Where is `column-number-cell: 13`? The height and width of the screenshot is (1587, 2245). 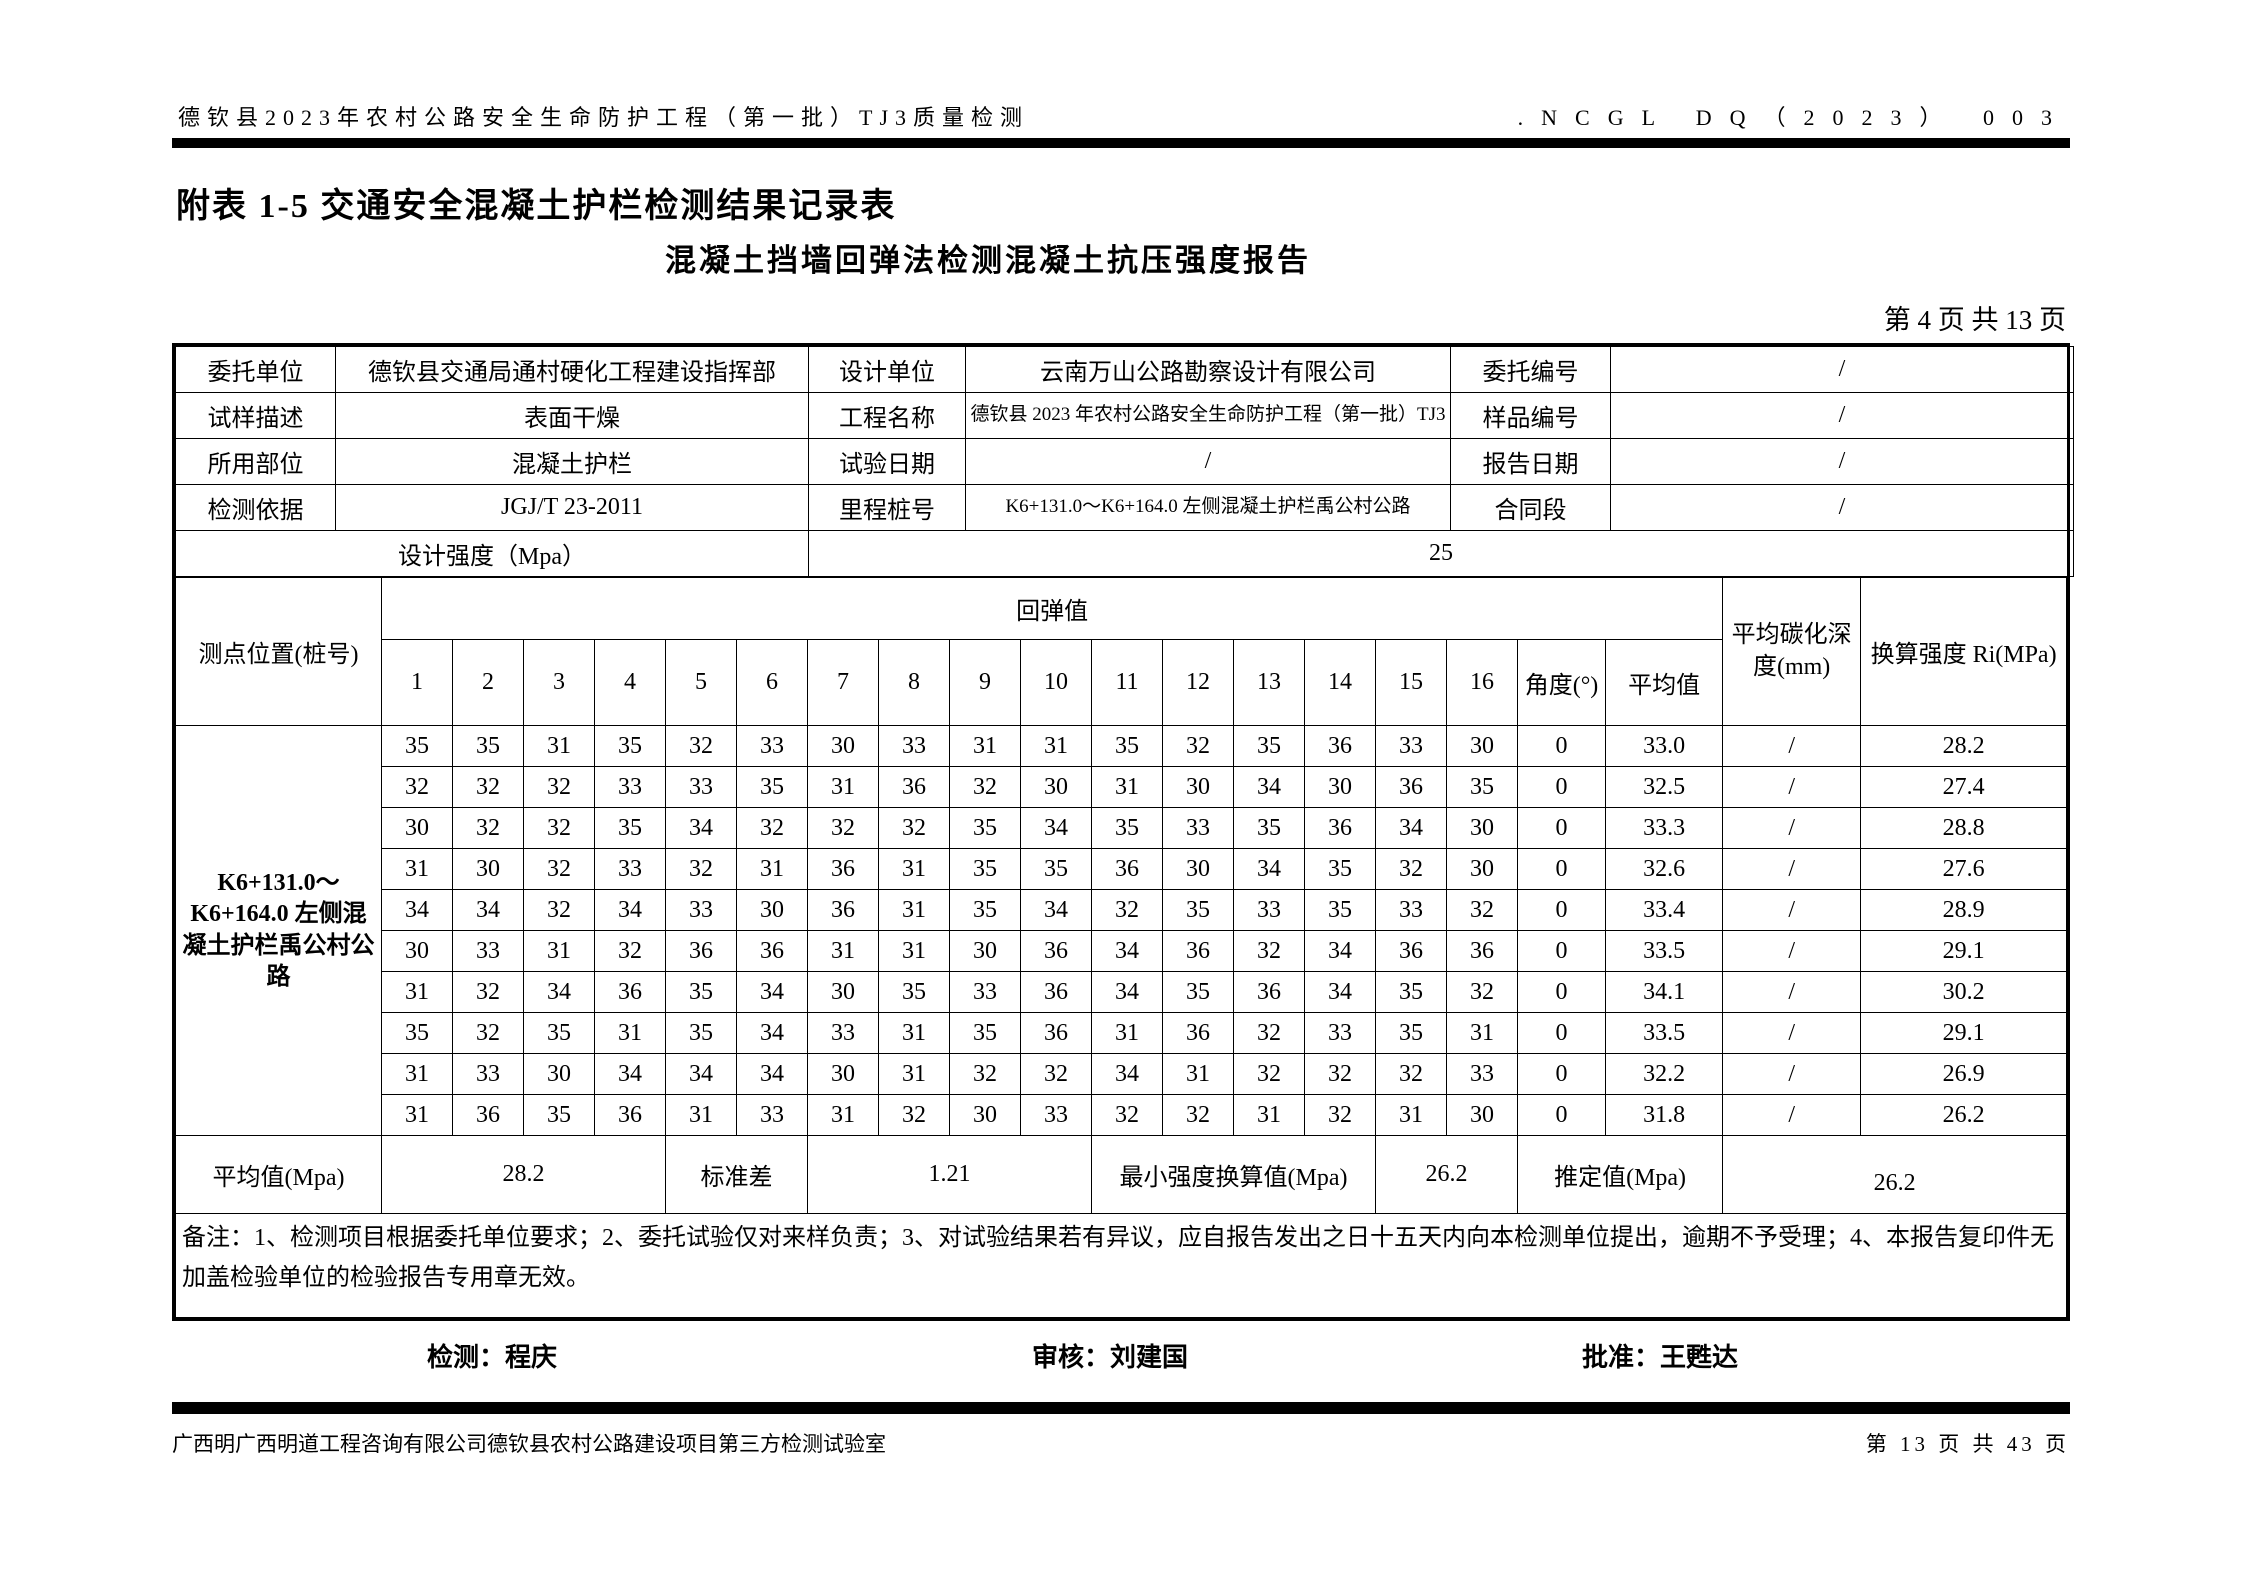
column-number-cell: 13 is located at coordinates (1269, 682).